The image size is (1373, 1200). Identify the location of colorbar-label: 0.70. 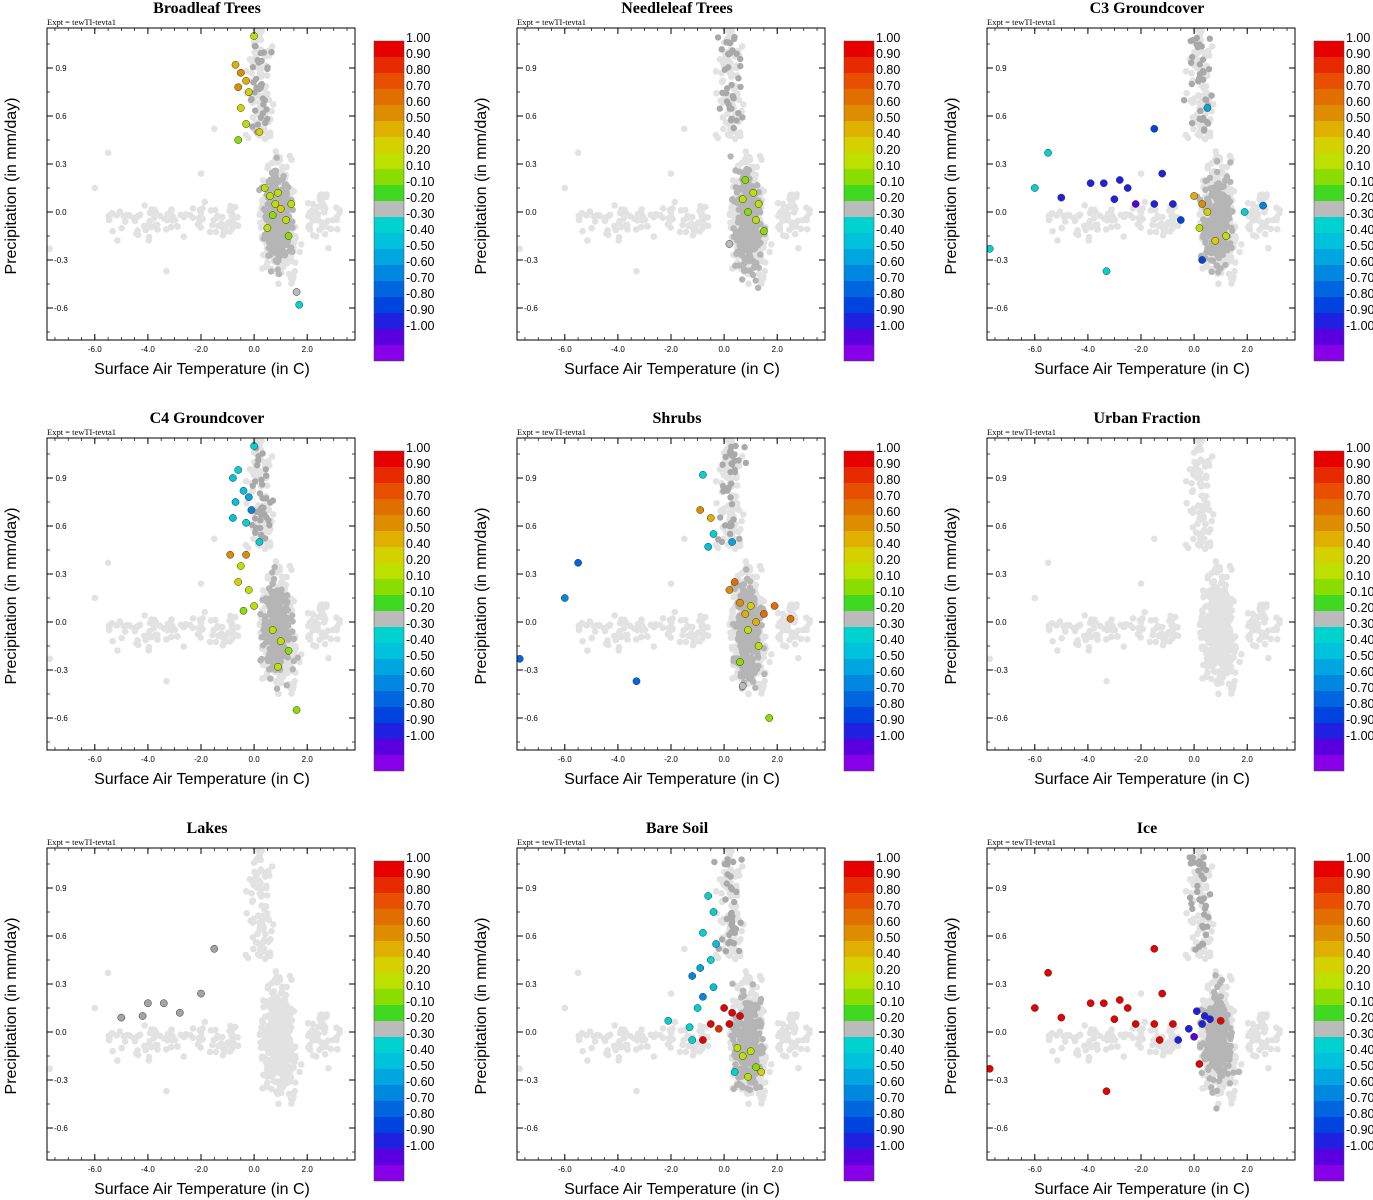
(1358, 86).